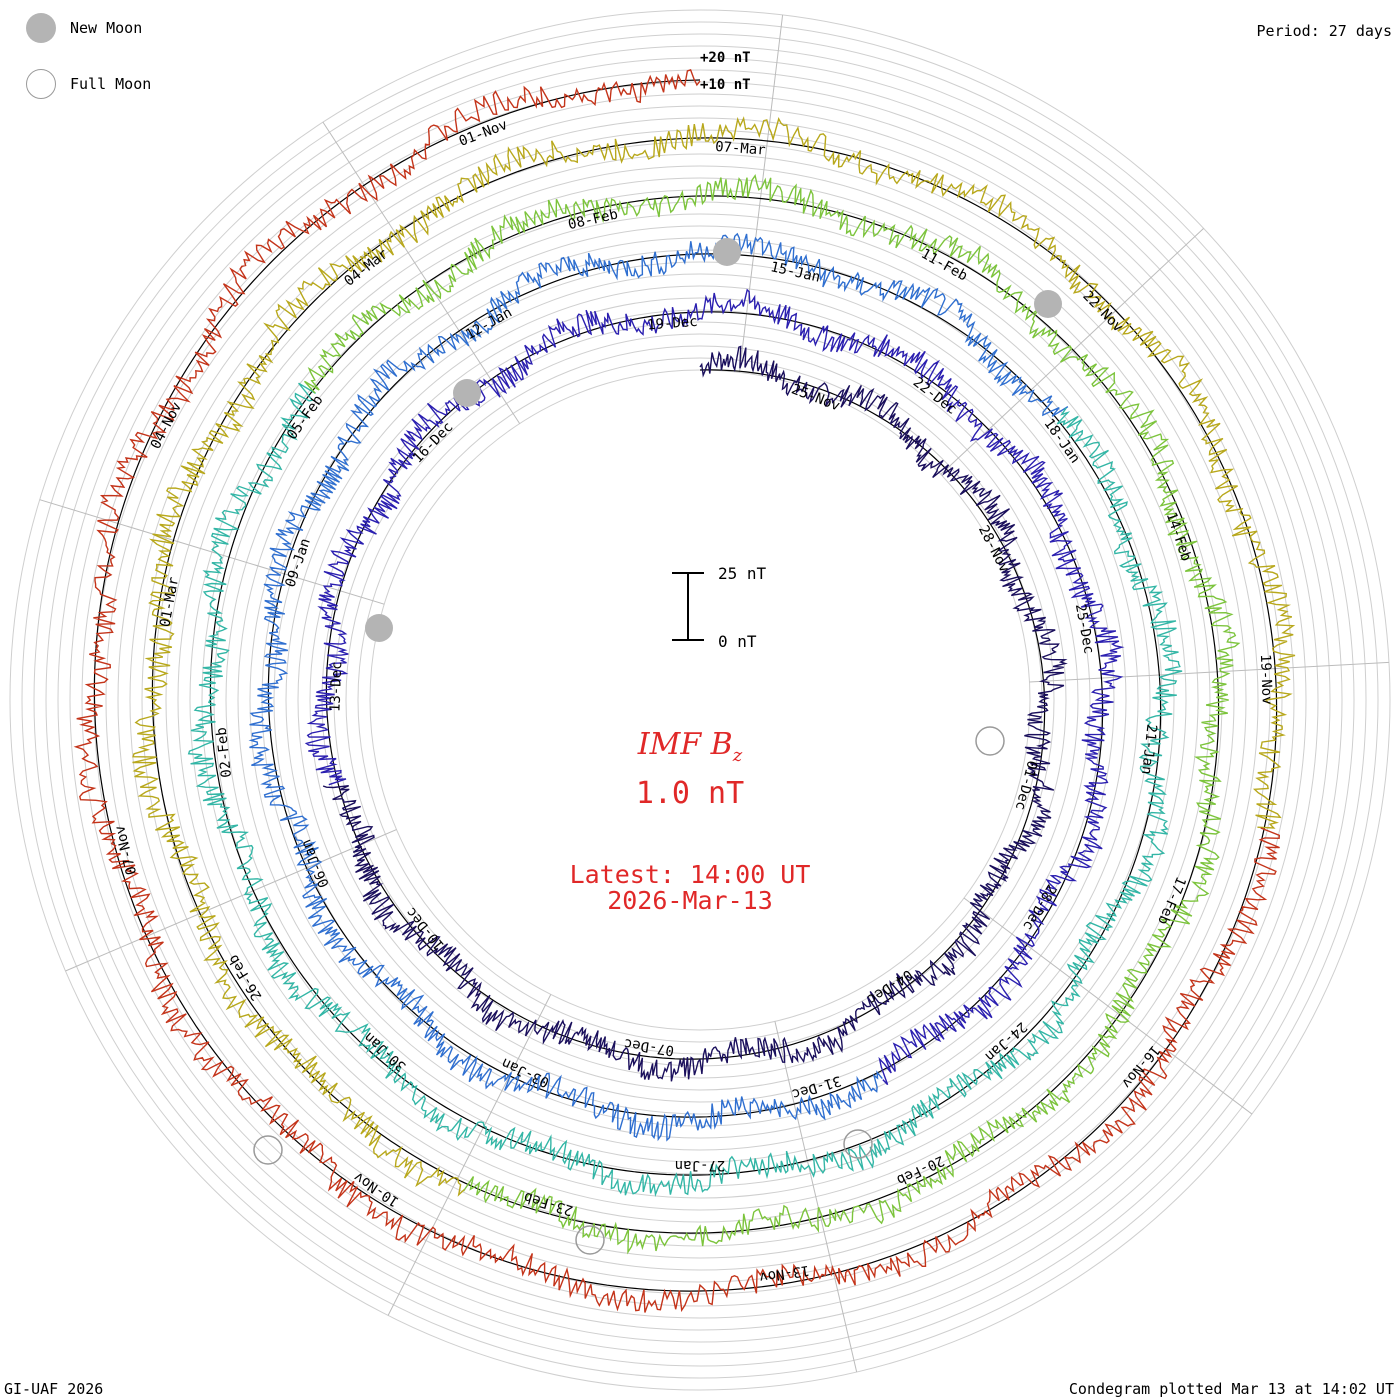 This screenshot has width=1400, height=1400. I want to click on date-label: 11-Feb, so click(944, 265).